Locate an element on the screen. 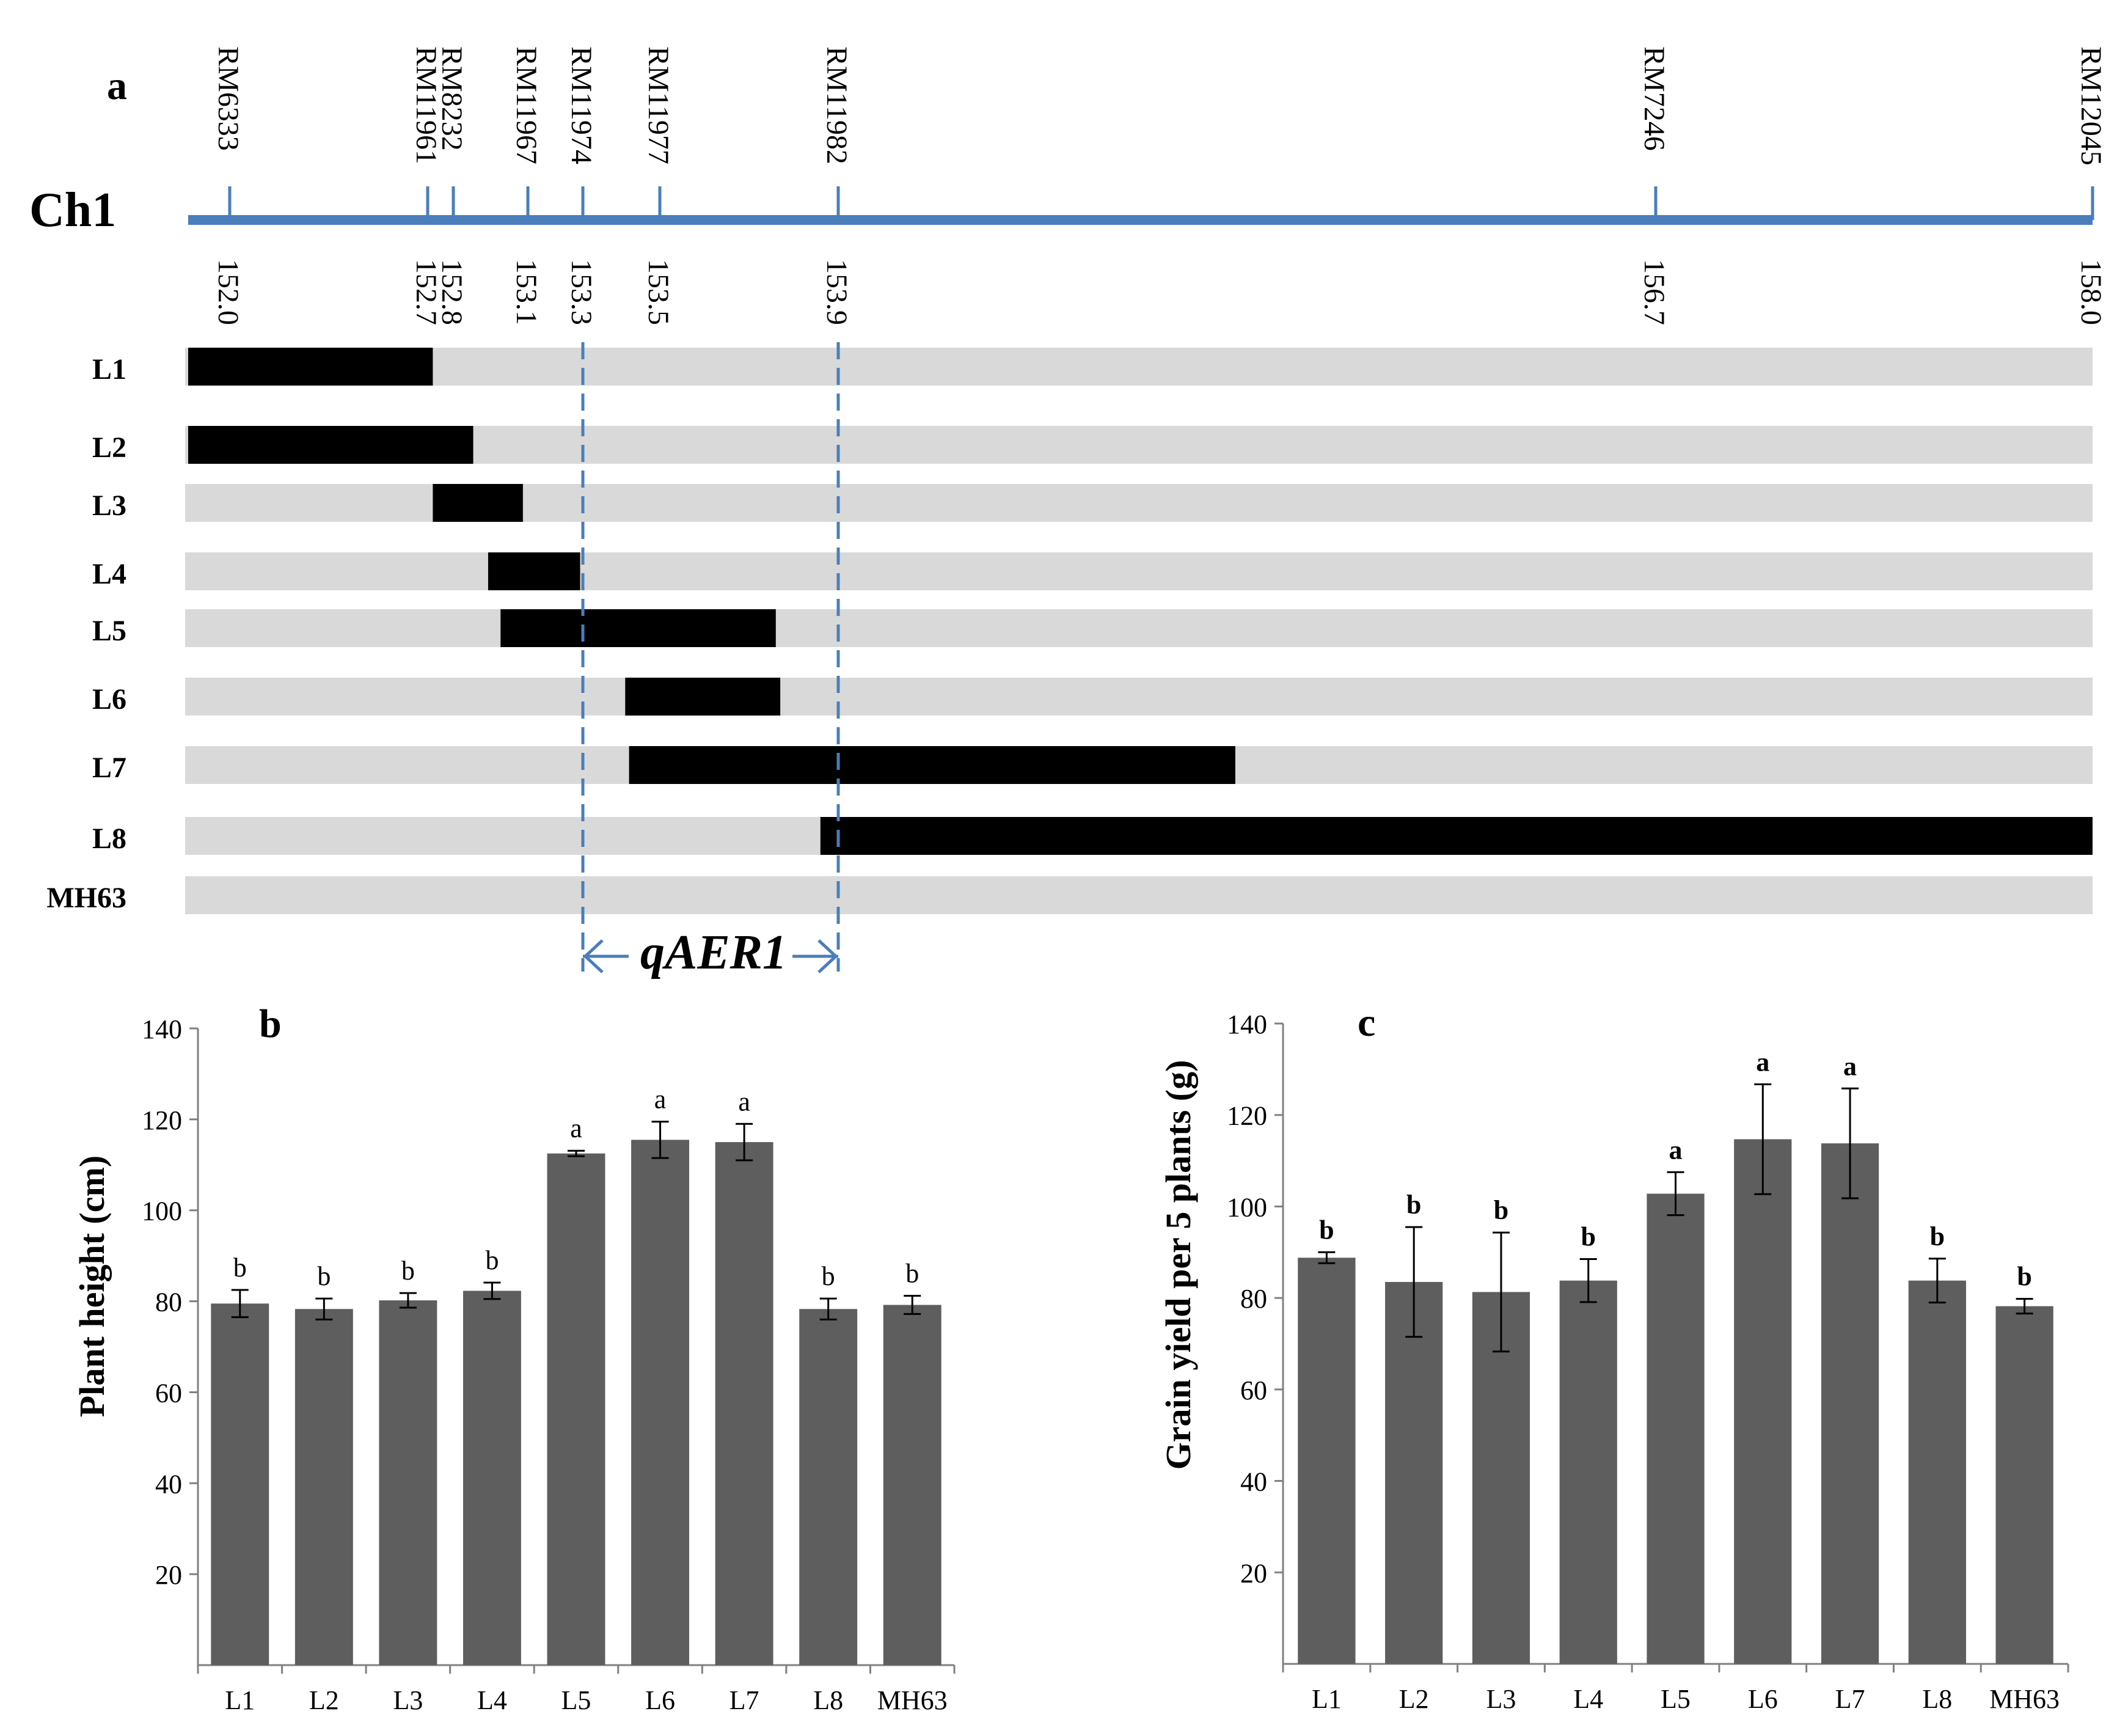 This screenshot has width=2128, height=1736. panel-b-ylabel: Plant height (cm) is located at coordinates (92, 1287).